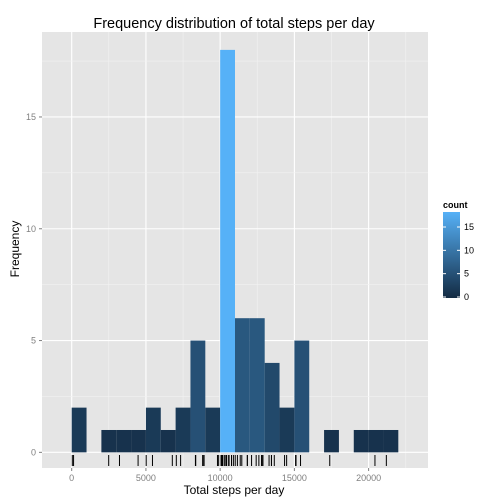 The image size is (504, 504). What do you see at coordinates (220, 478) in the screenshot?
I see `x-tick-label: 10000` at bounding box center [220, 478].